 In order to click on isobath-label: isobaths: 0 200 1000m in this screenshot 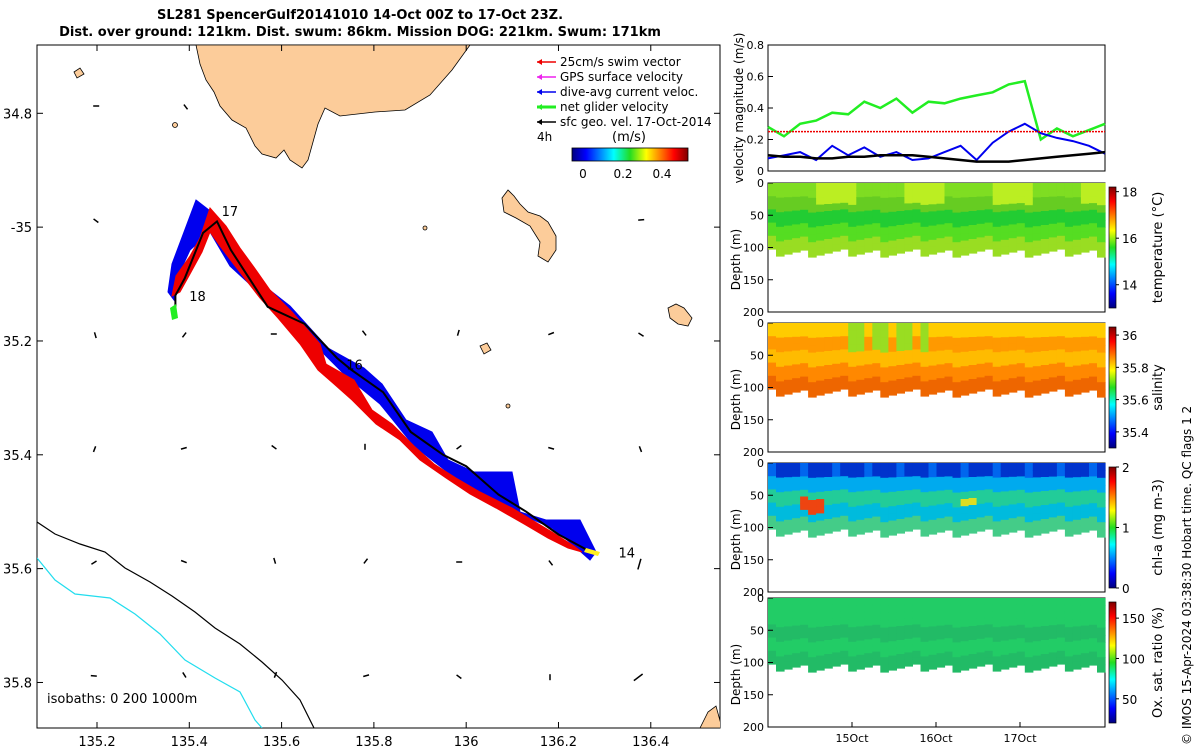, I will do `click(122, 699)`.